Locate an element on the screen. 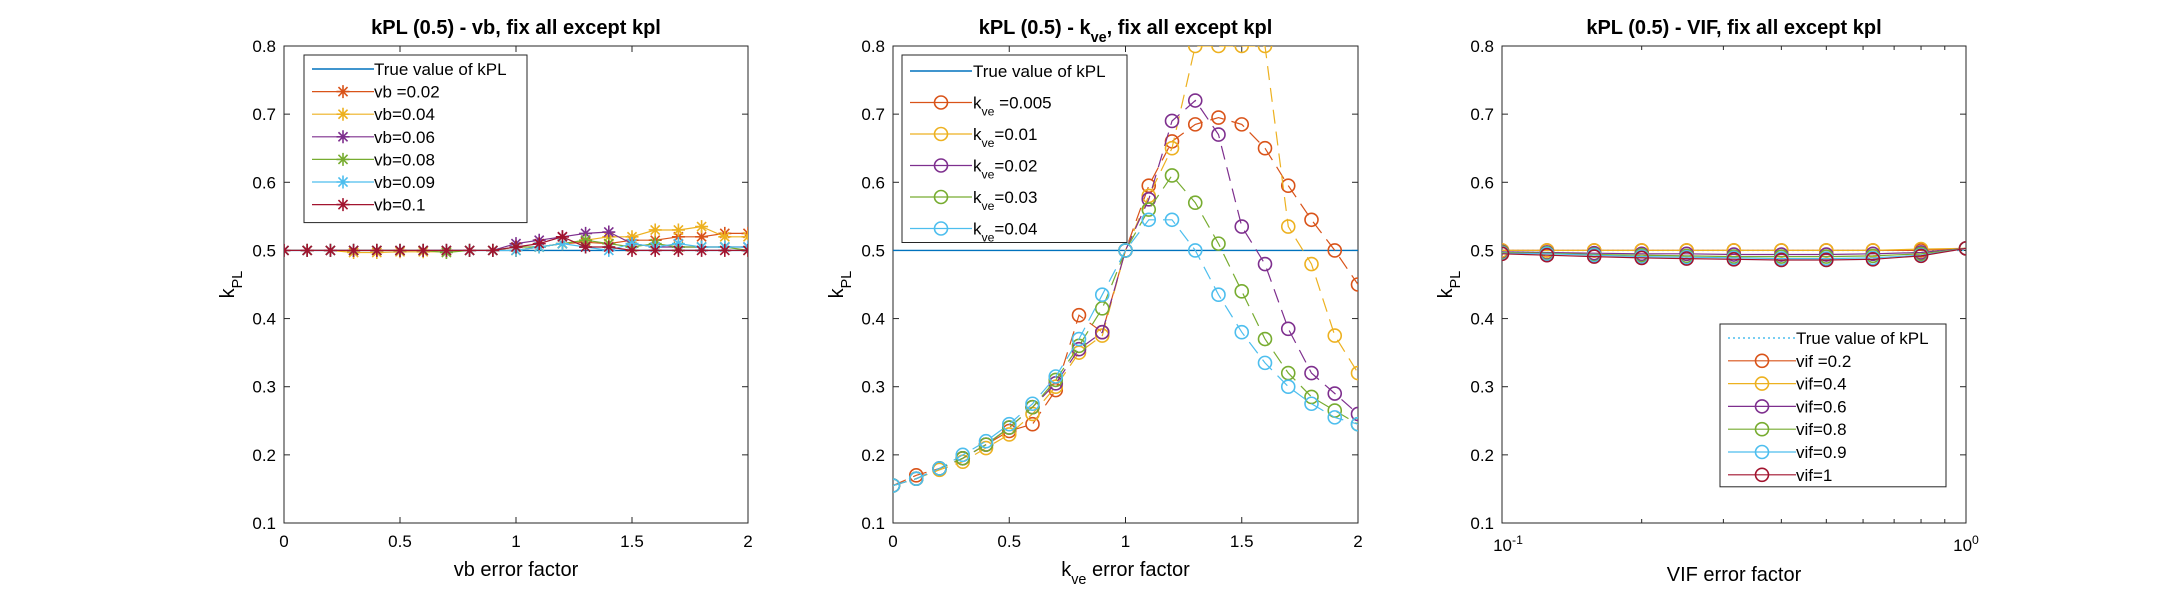 The image size is (2174, 594). y-tick-label: 0.4 is located at coordinates (873, 319).